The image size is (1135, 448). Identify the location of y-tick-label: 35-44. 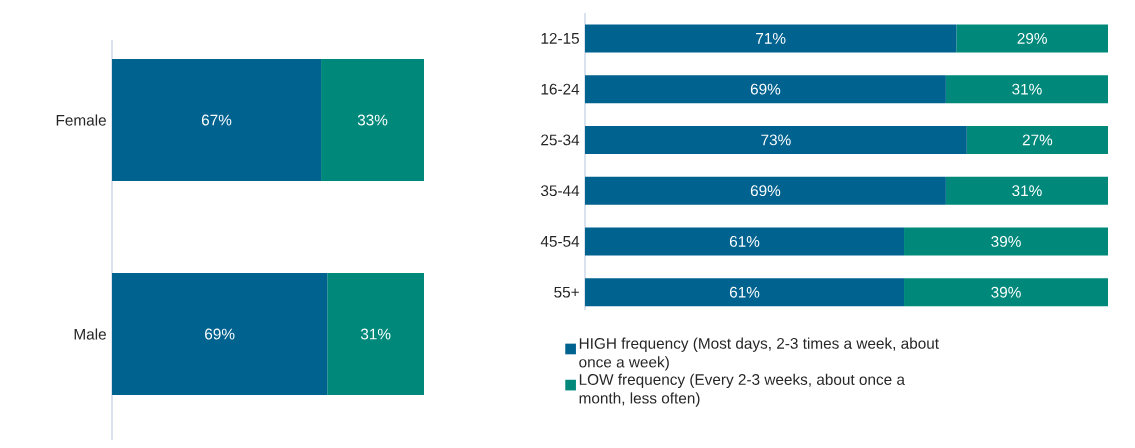
(560, 191).